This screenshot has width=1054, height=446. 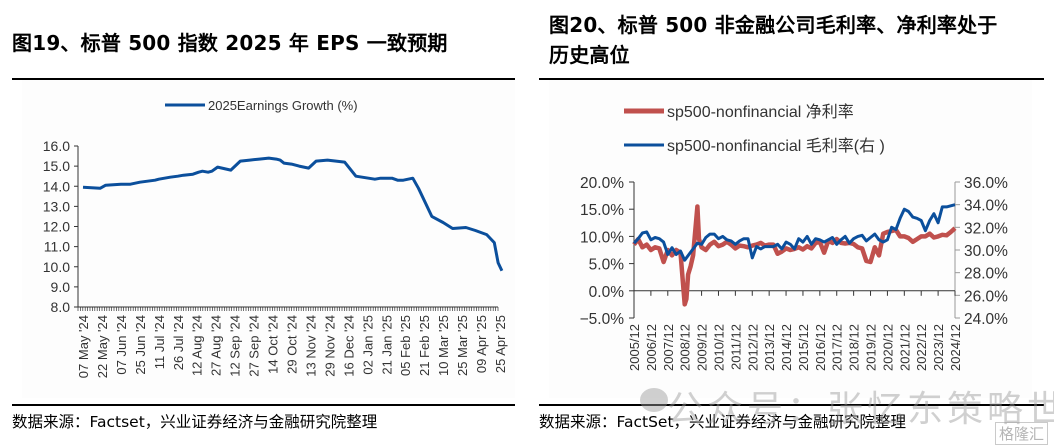 I want to click on legend-label-net-margin: sp500-nonfinancial 净利率, so click(x=760, y=112).